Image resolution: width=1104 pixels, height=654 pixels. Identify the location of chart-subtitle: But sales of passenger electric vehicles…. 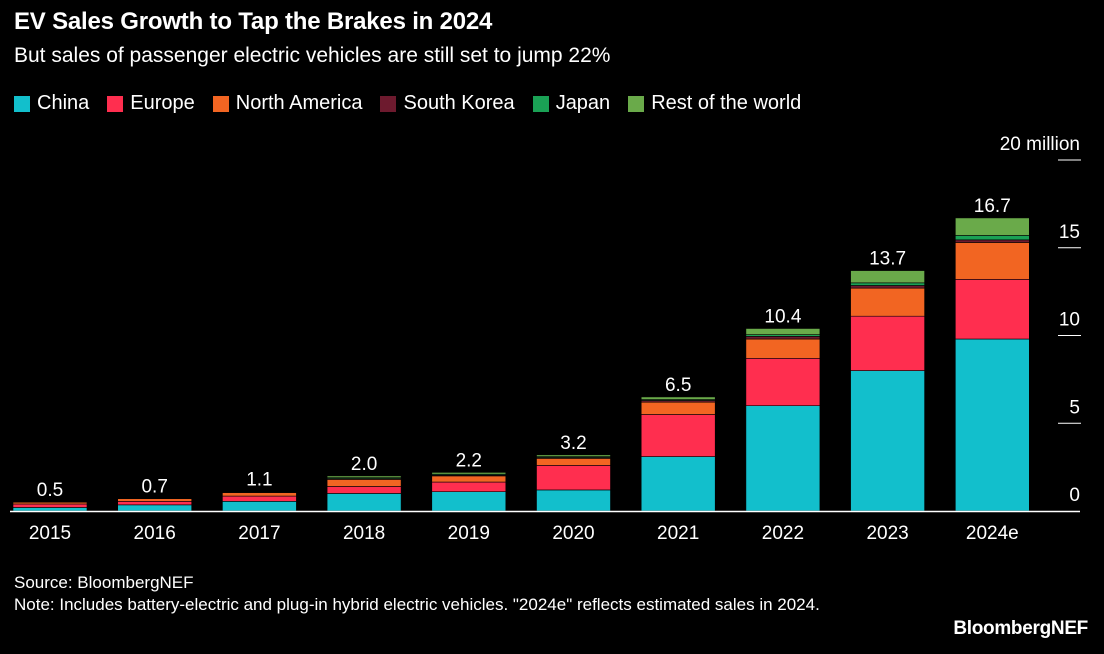
(312, 55).